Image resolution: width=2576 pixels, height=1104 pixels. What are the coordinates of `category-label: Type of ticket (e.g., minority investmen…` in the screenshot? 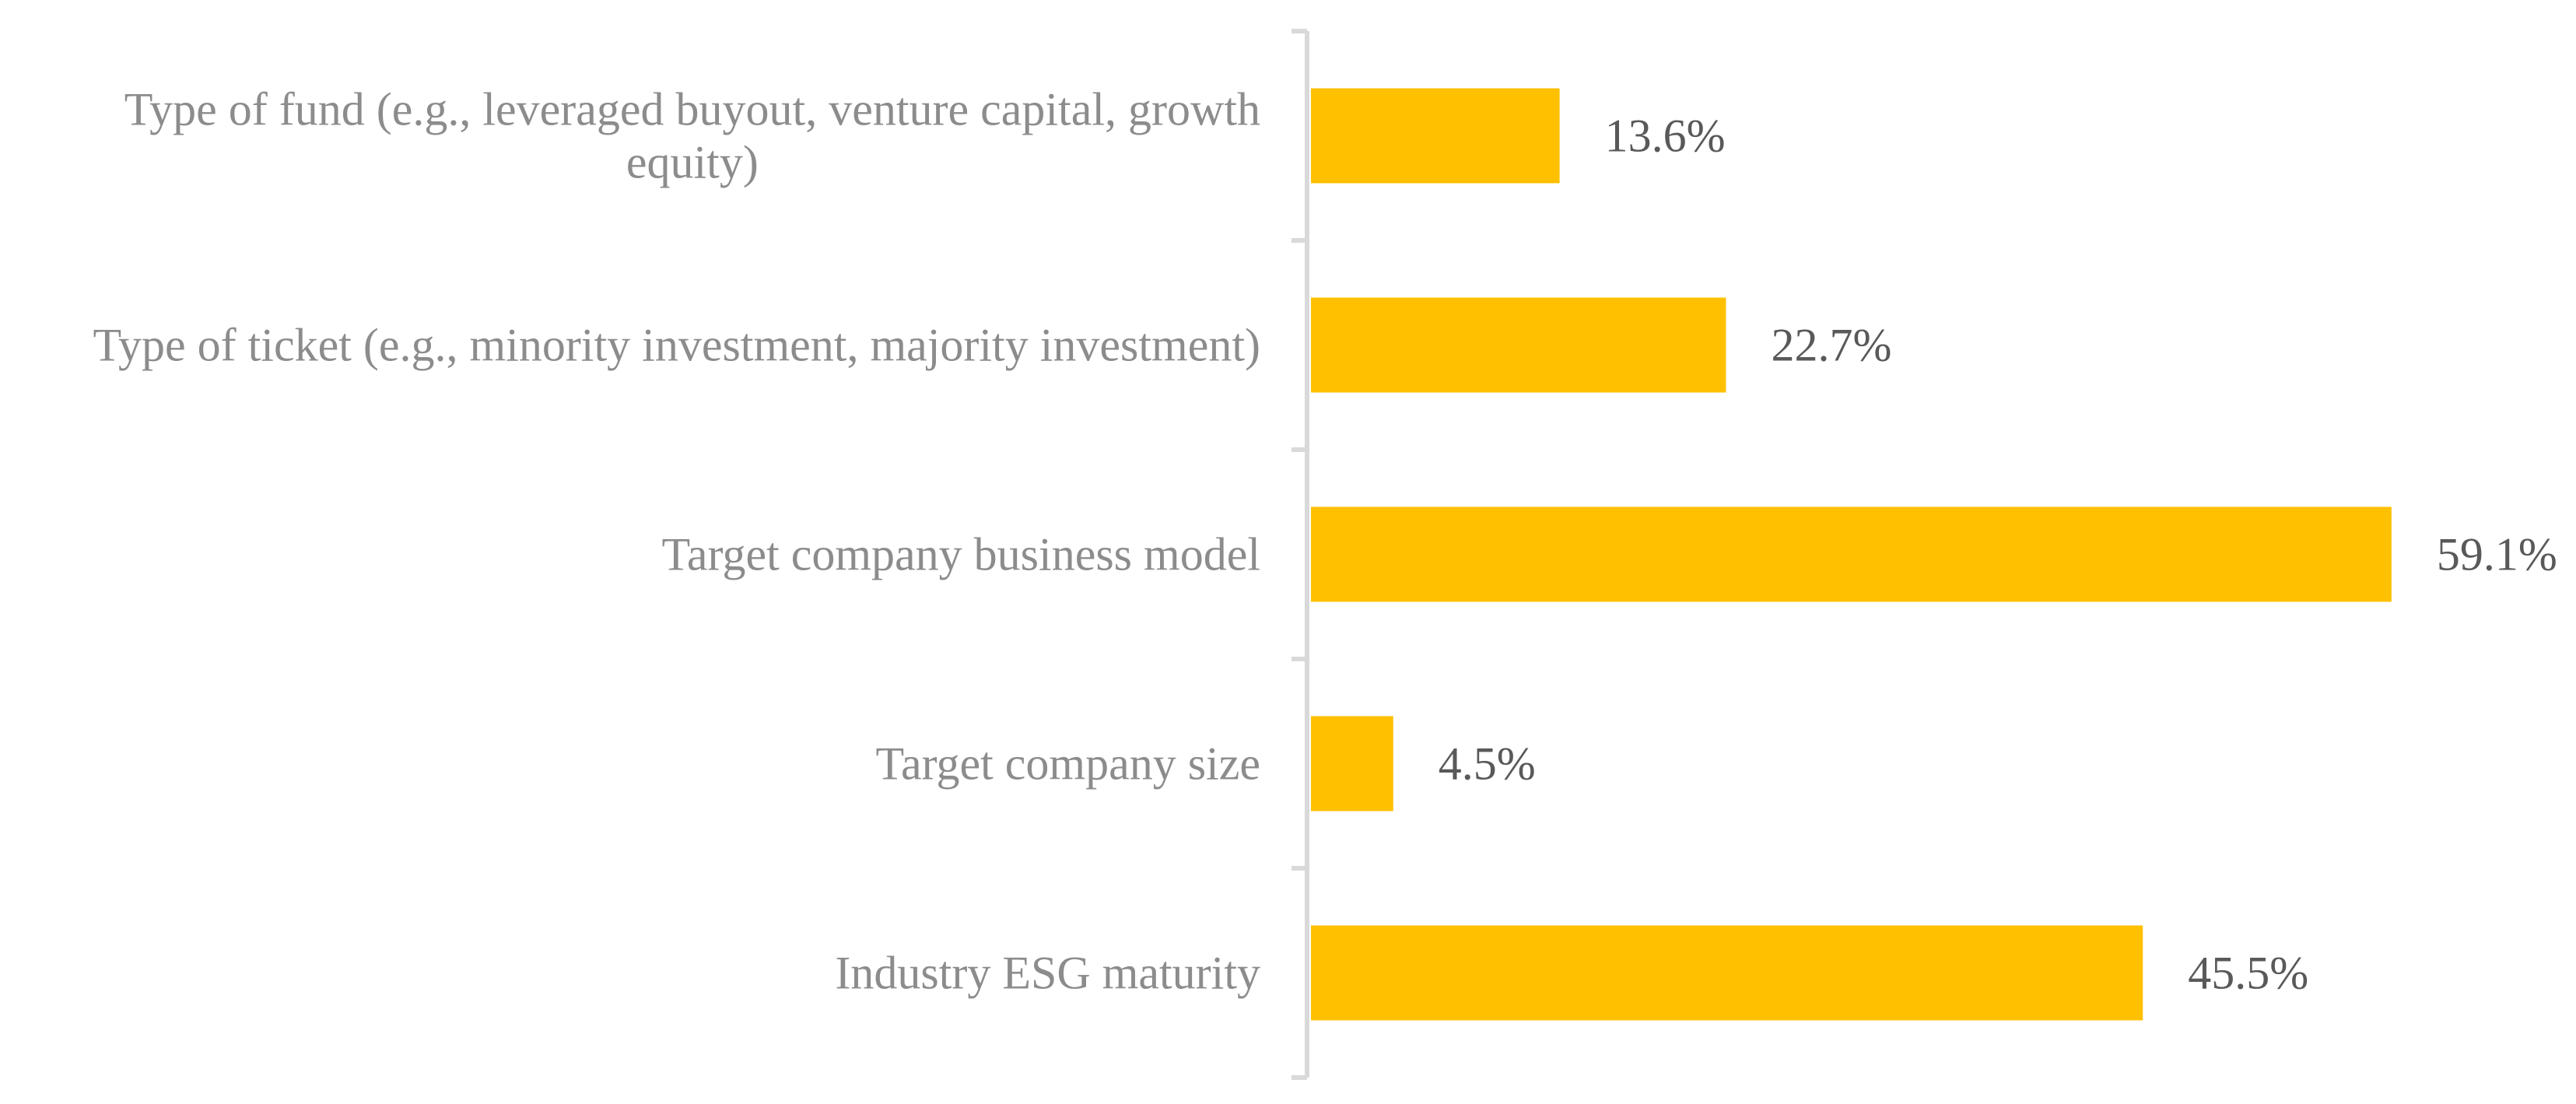 It's located at (677, 345).